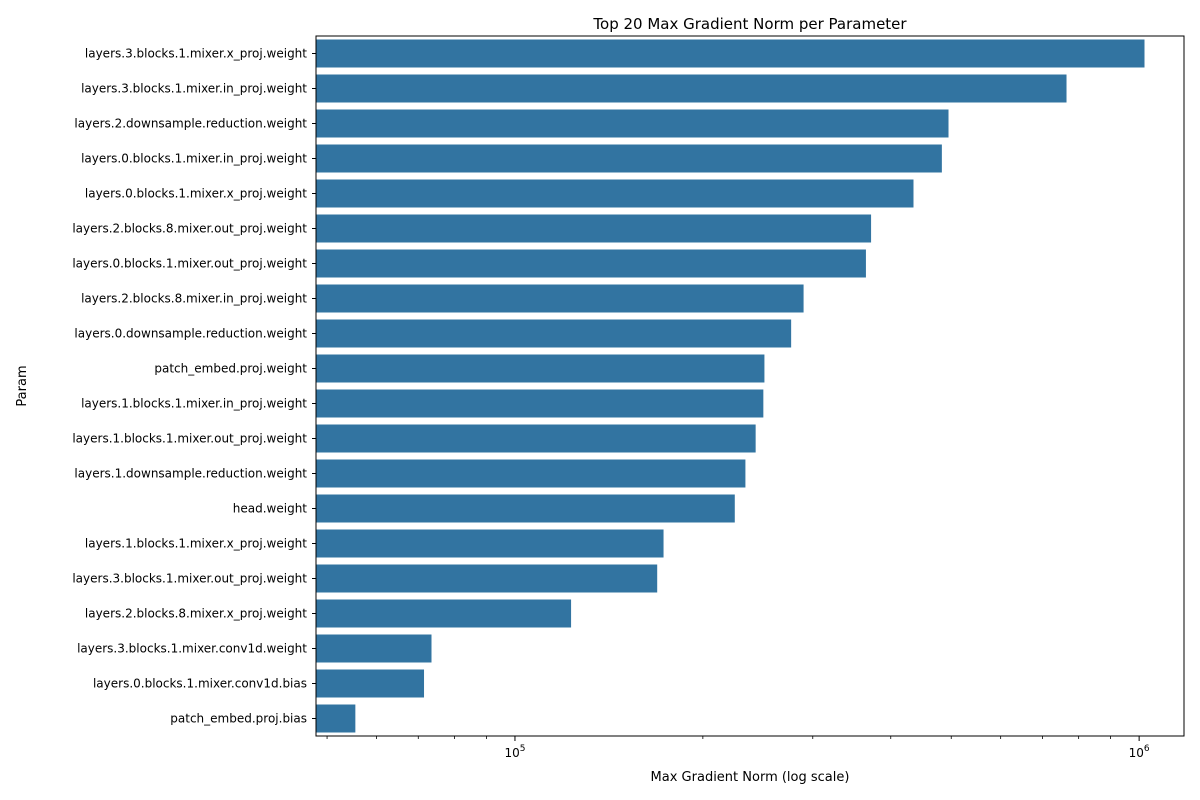 The image size is (1200, 800). I want to click on y-tick-label: layers.3.blocks.1.mixer.out_proj.weight, so click(189, 579).